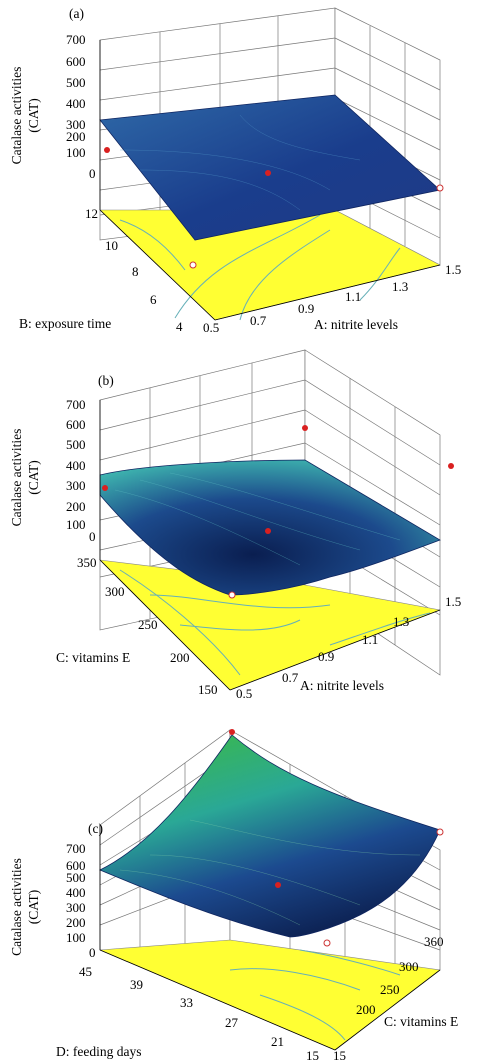 Image resolution: width=487 pixels, height=1063 pixels. I want to click on x-tick: 15, so click(339, 1055).